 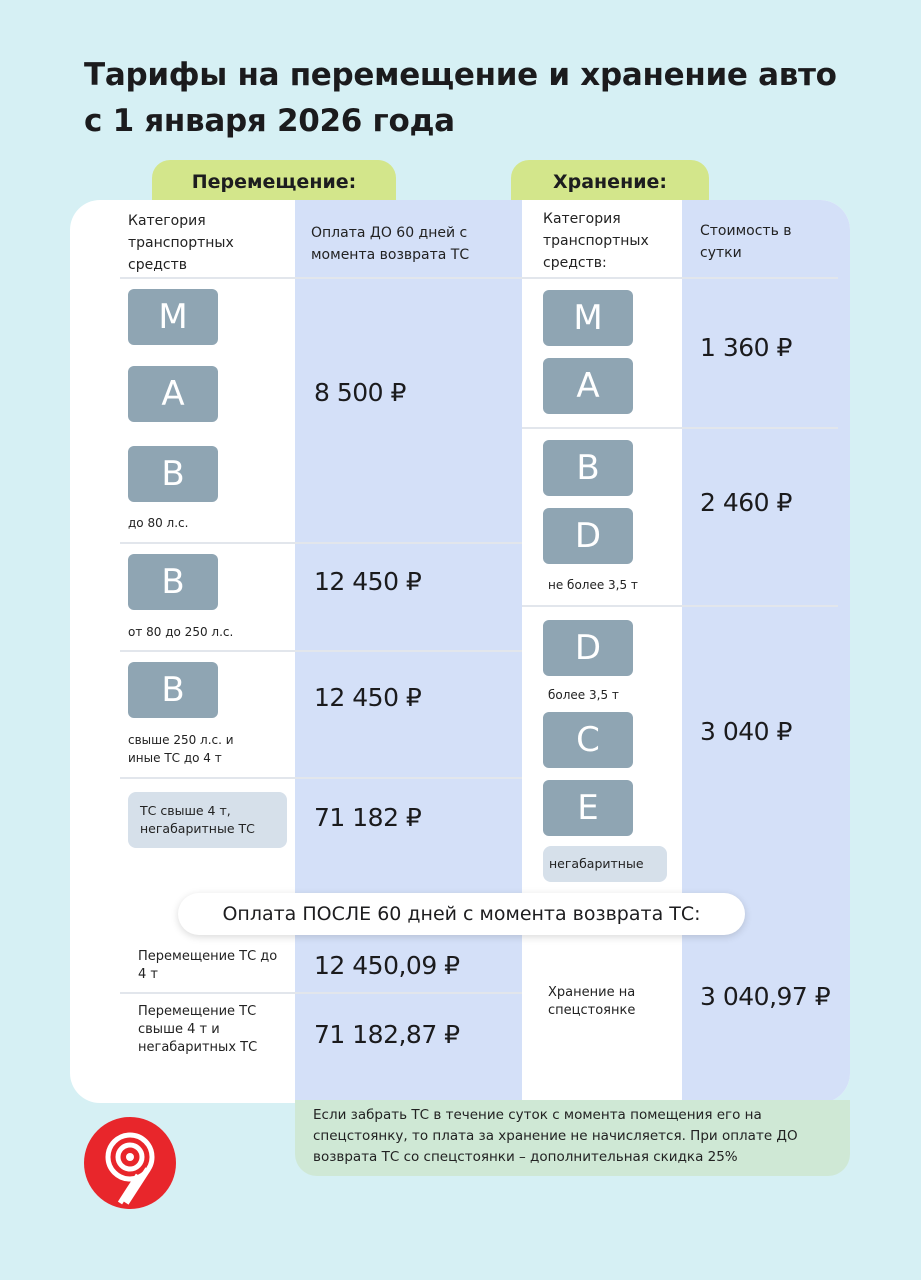 I want to click on moving-header-price: Оплата ДО 60 дней с момента возврата ТС, so click(x=390, y=244).